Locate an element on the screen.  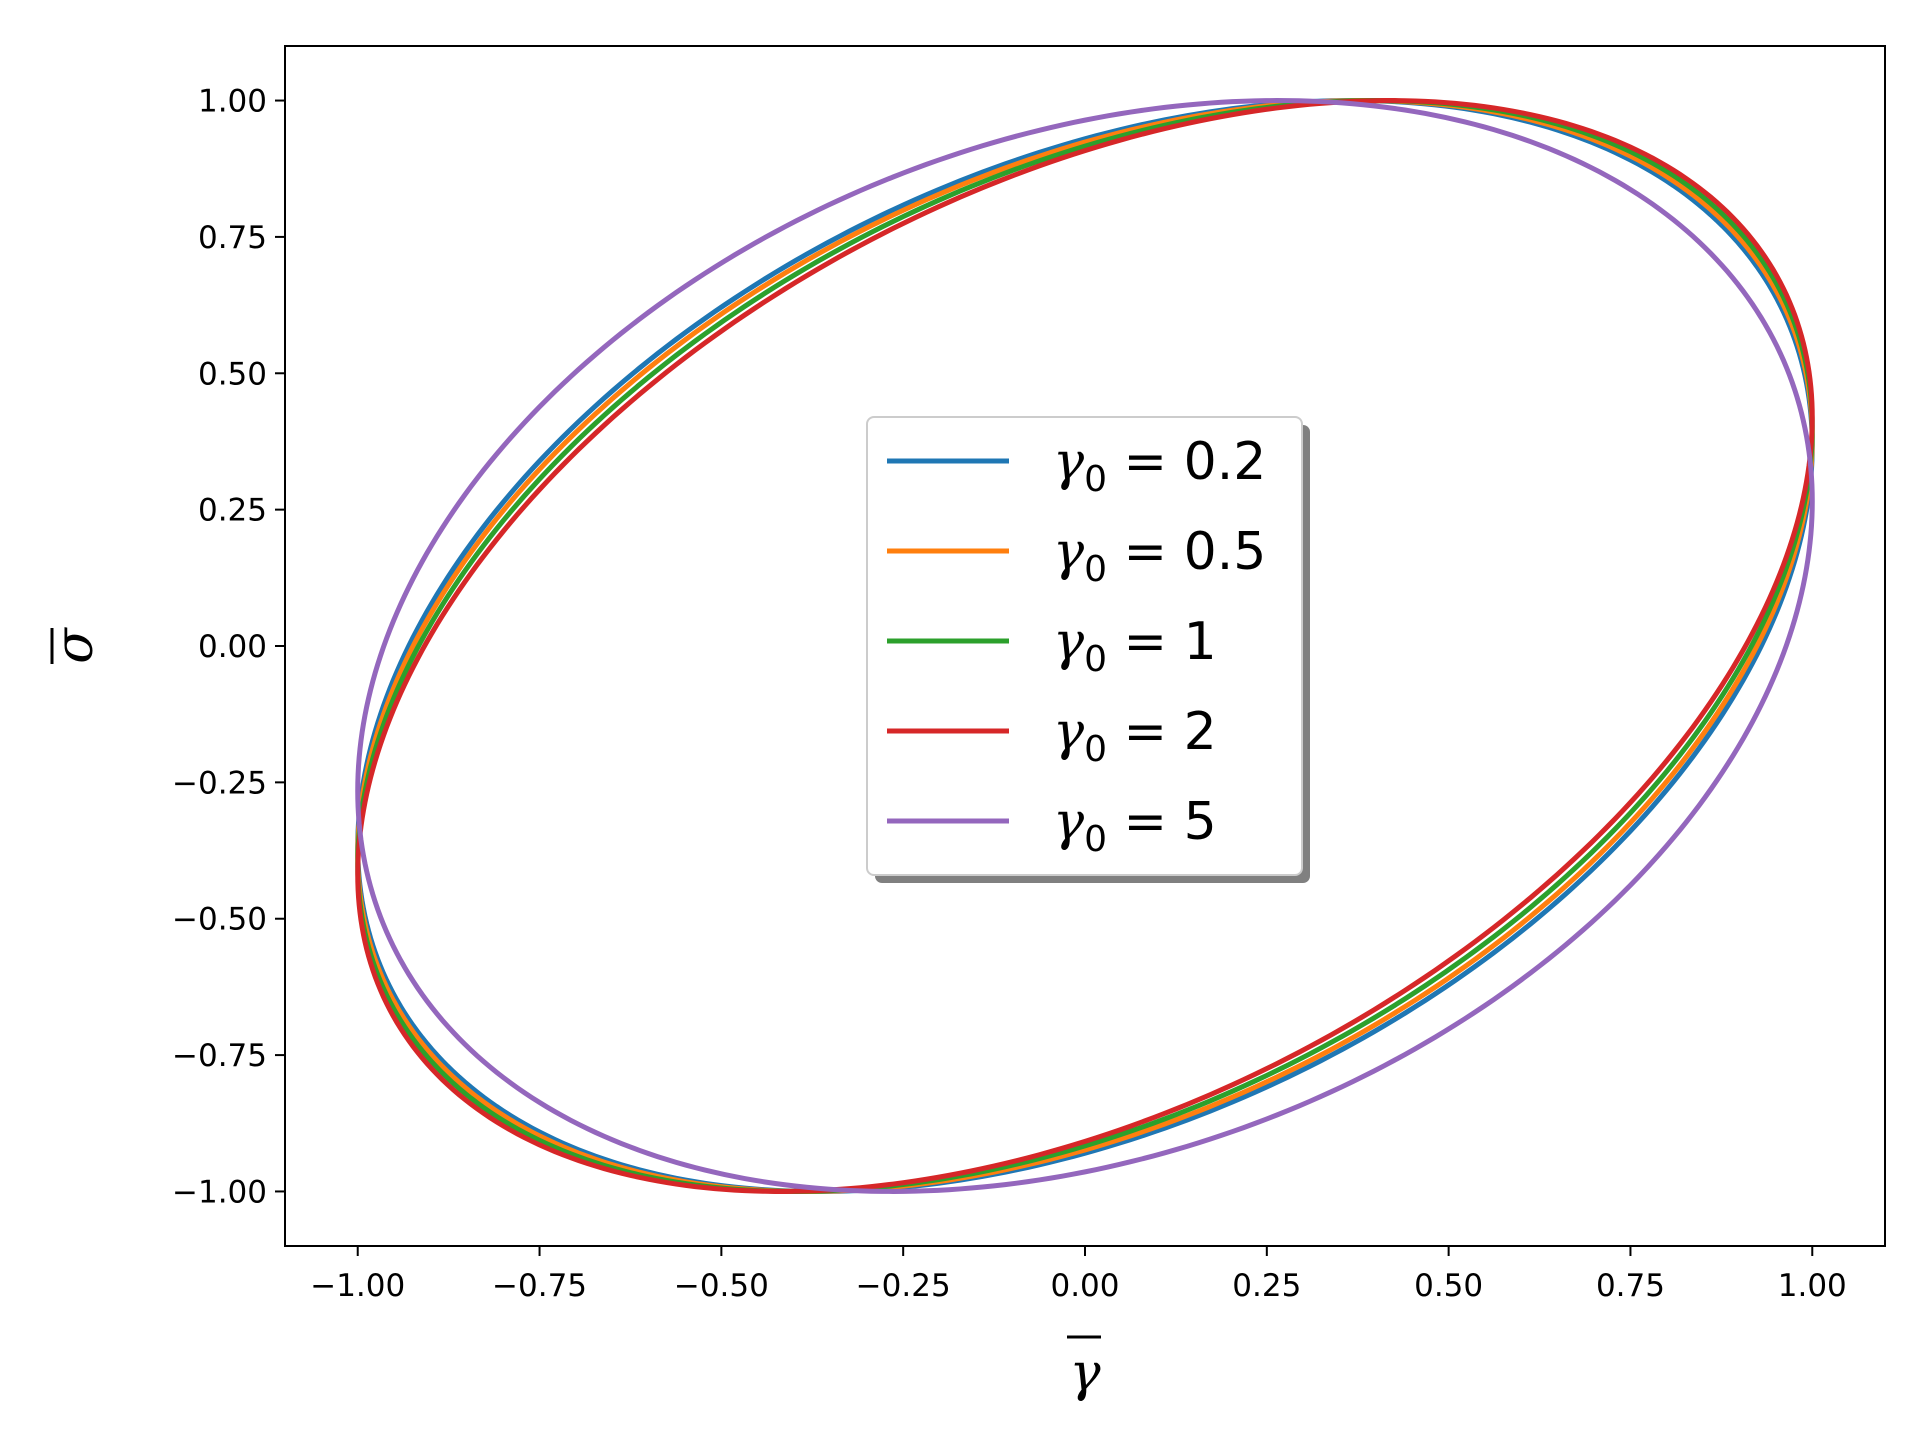
y-axis-label-text: σ is located at coordinates (75, 645).